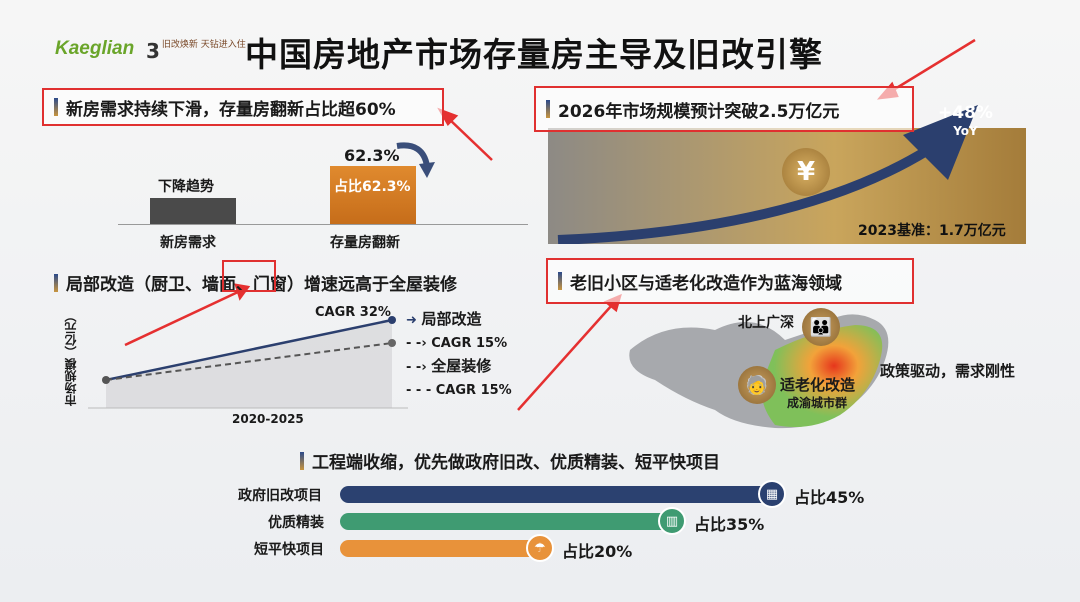 This screenshot has height=602, width=1080. What do you see at coordinates (767, 174) in the screenshot?
I see `growth-arrow-icon` at bounding box center [767, 174].